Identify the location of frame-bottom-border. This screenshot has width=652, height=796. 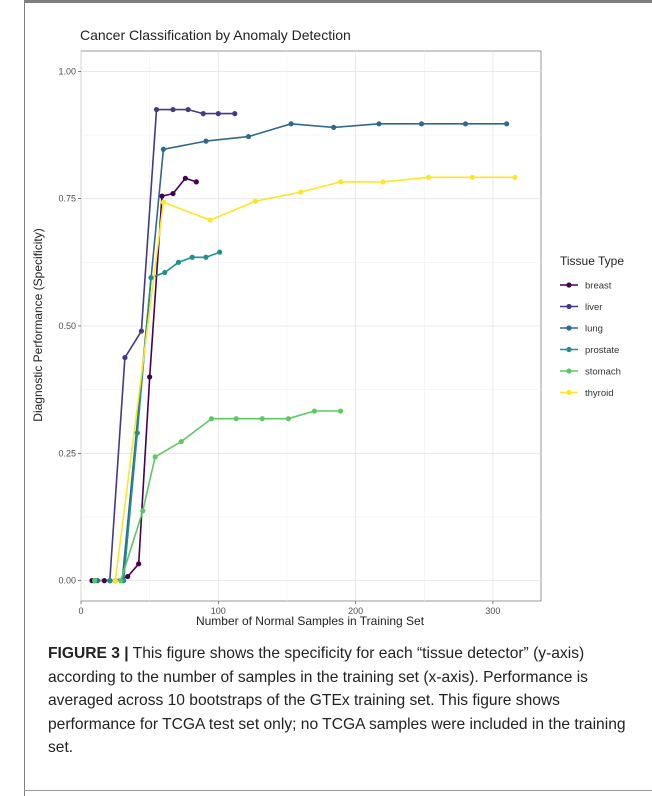
(338, 790).